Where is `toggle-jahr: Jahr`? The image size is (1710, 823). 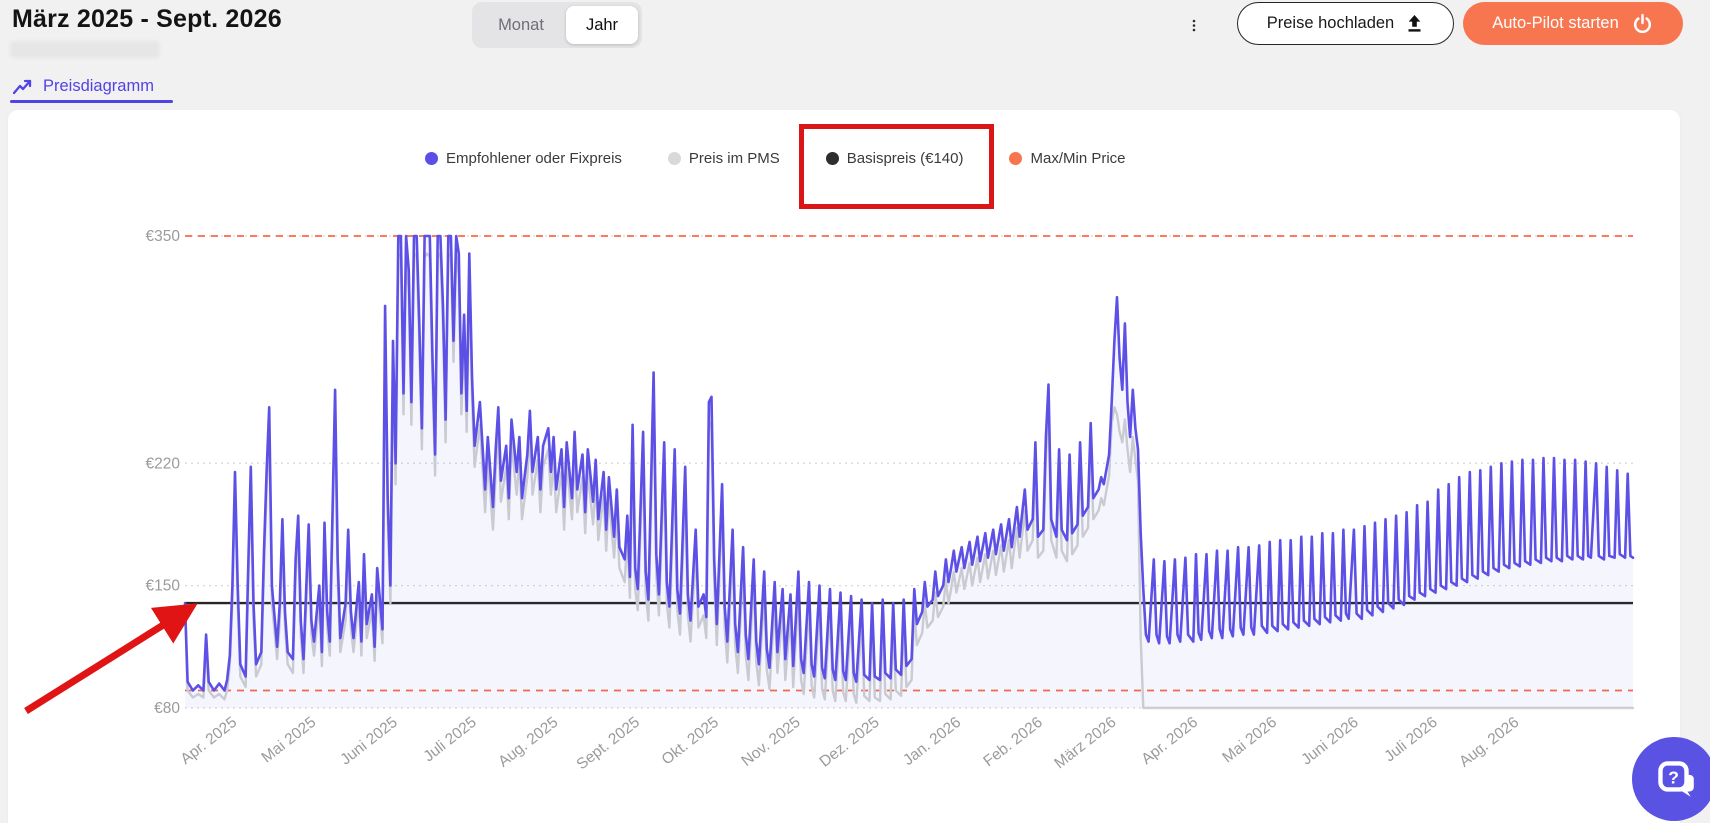 toggle-jahr: Jahr is located at coordinates (602, 25).